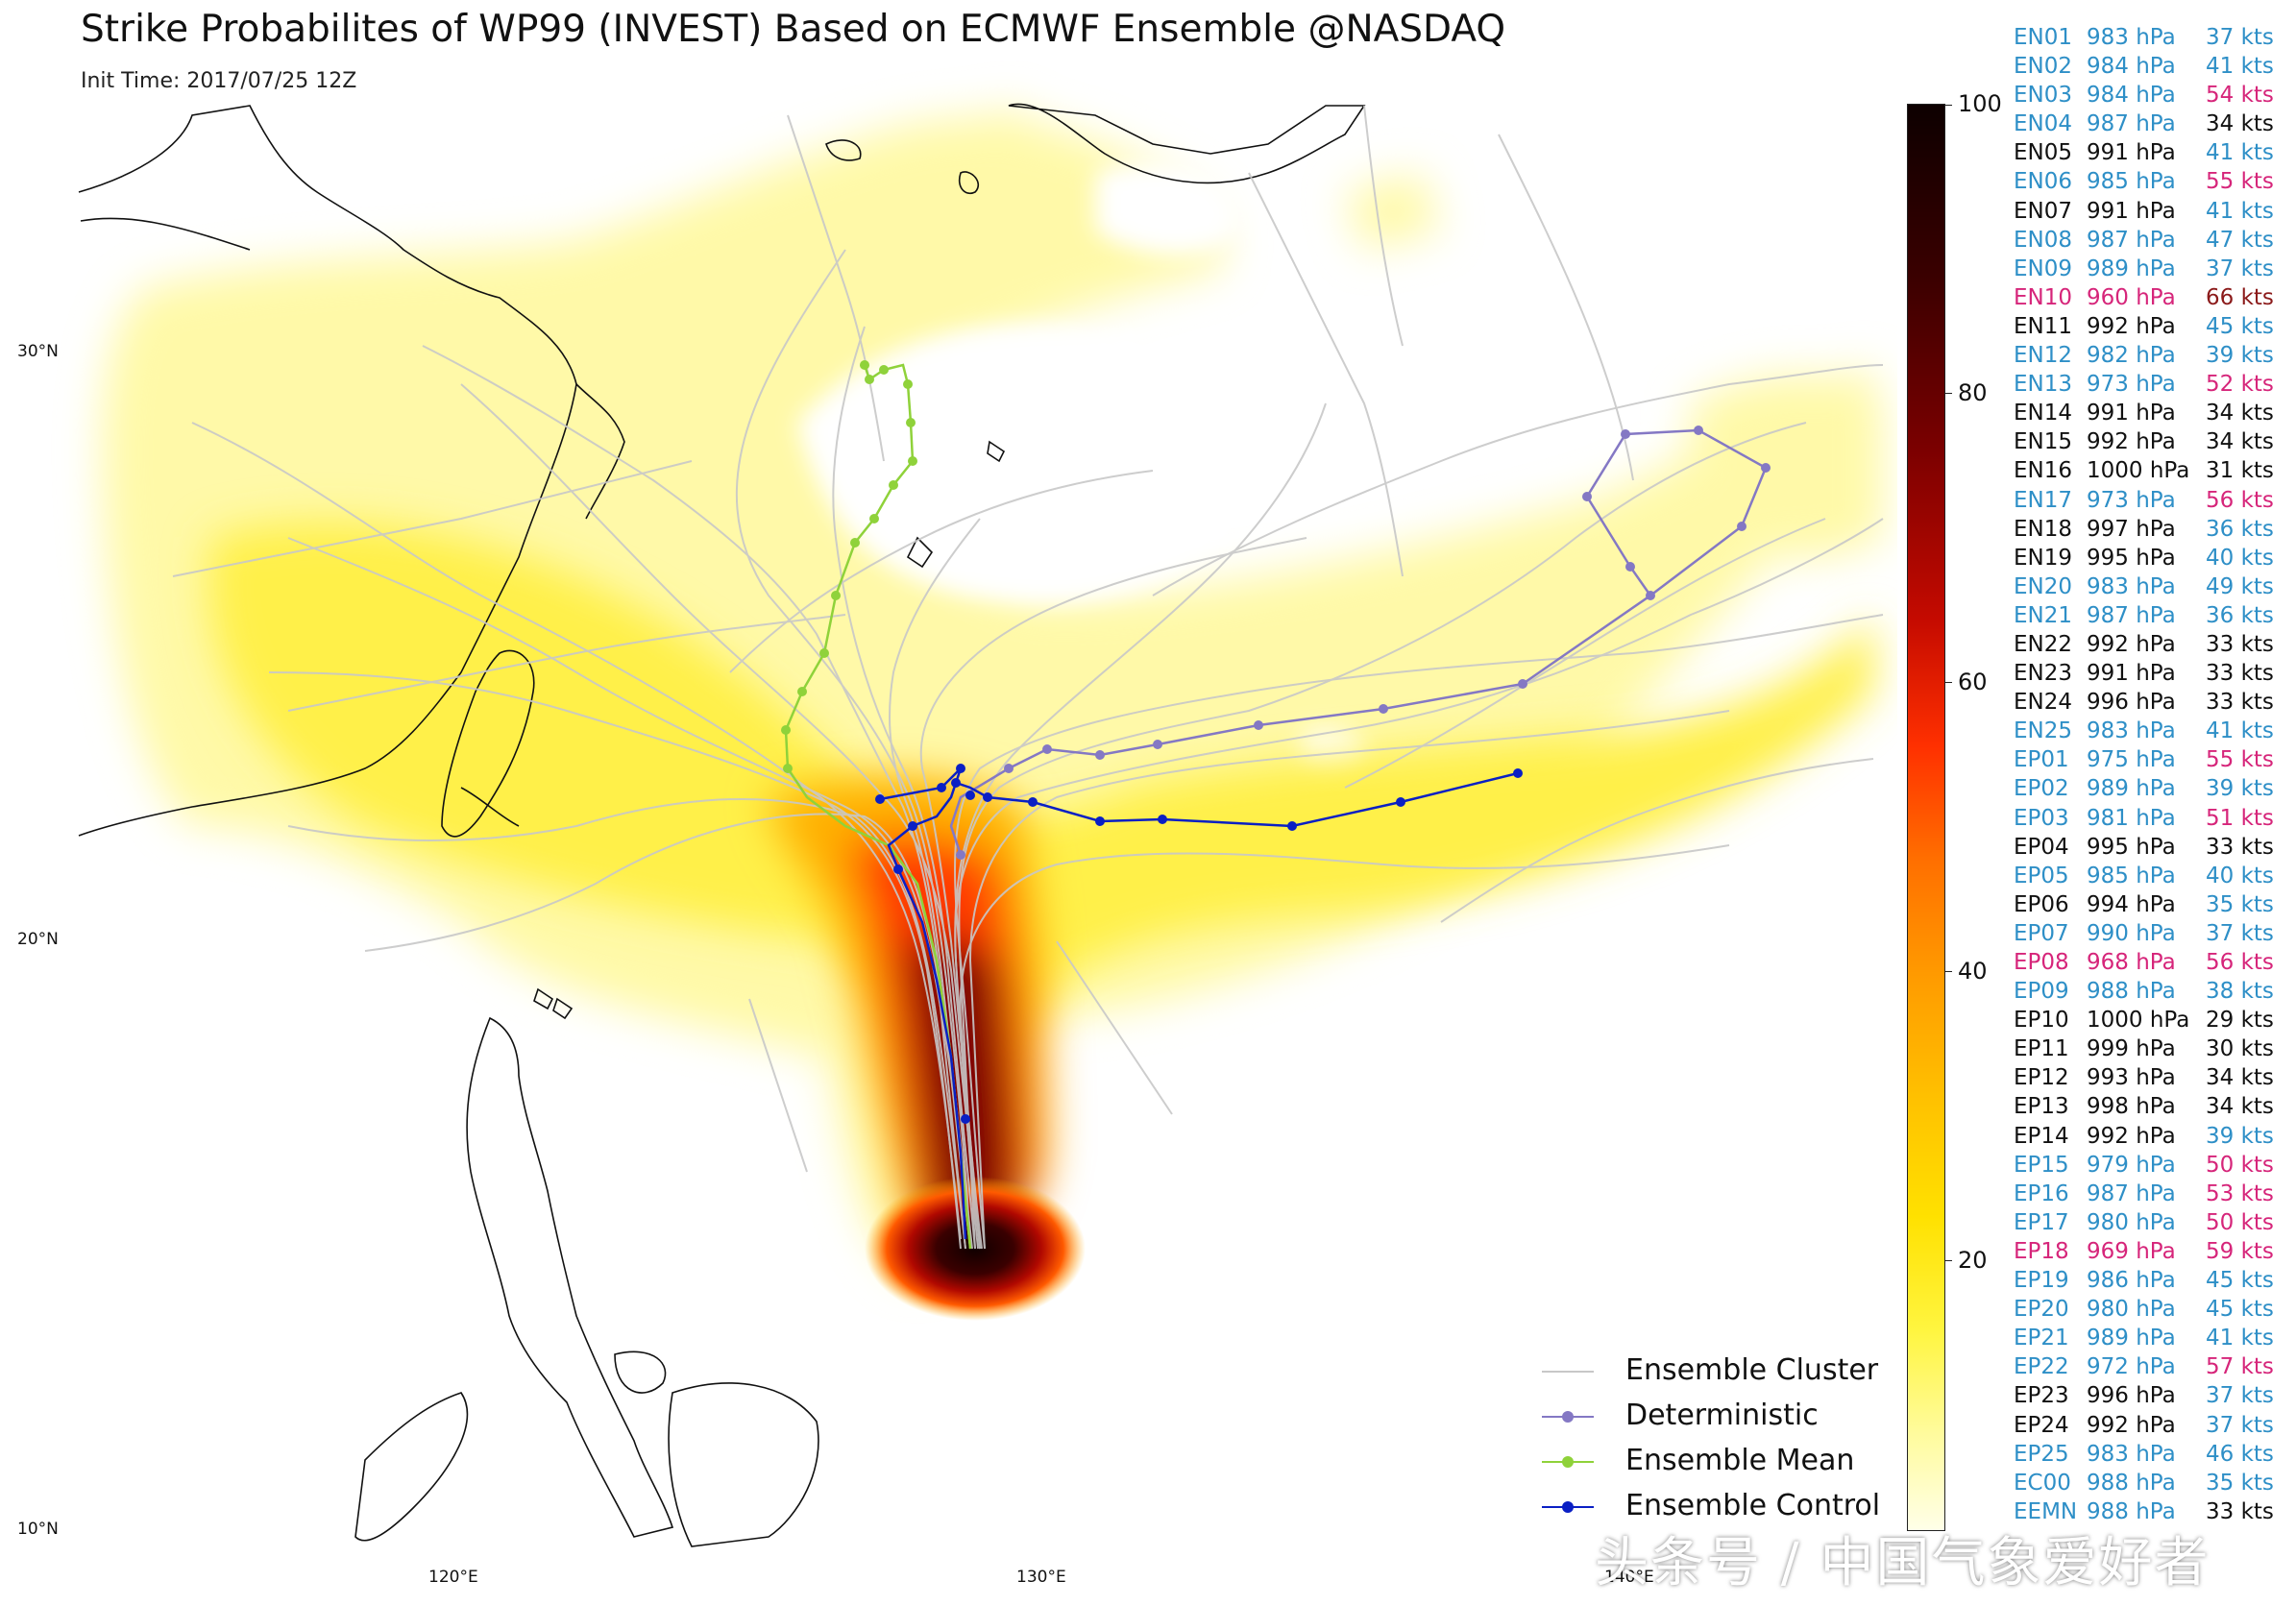 Image resolution: width=2296 pixels, height=1606 pixels. Describe the element at coordinates (2131, 1483) in the screenshot. I see `member-pressure: 988 hPa` at that location.